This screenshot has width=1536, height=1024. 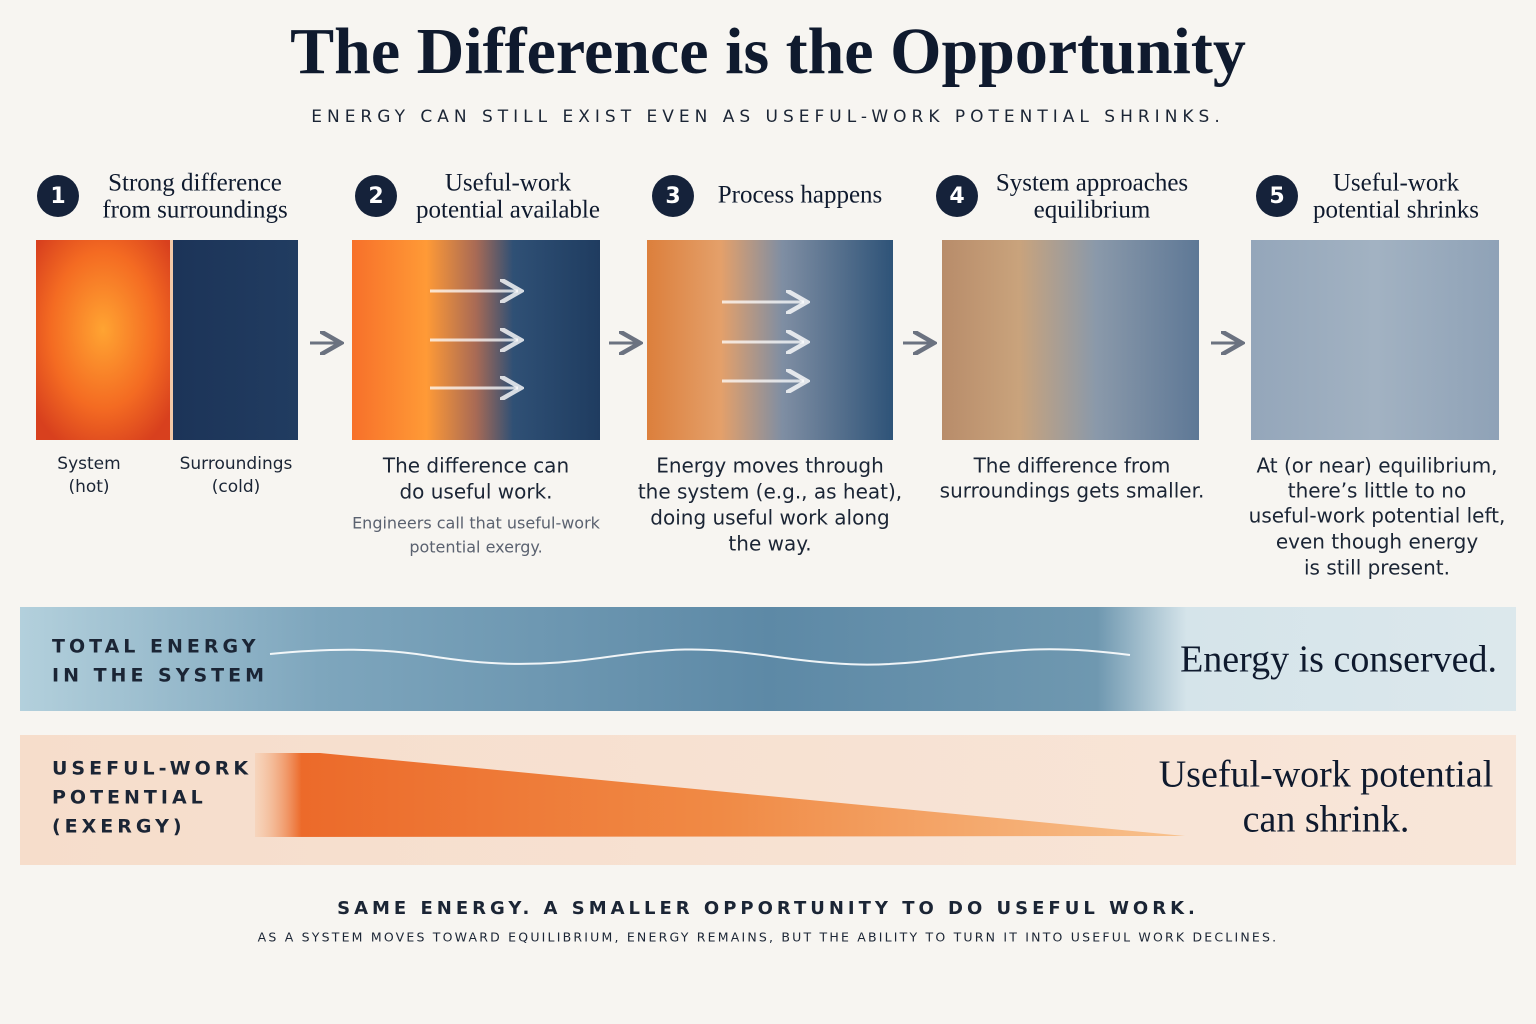 What do you see at coordinates (1276, 196) in the screenshot?
I see `step-number: 5` at bounding box center [1276, 196].